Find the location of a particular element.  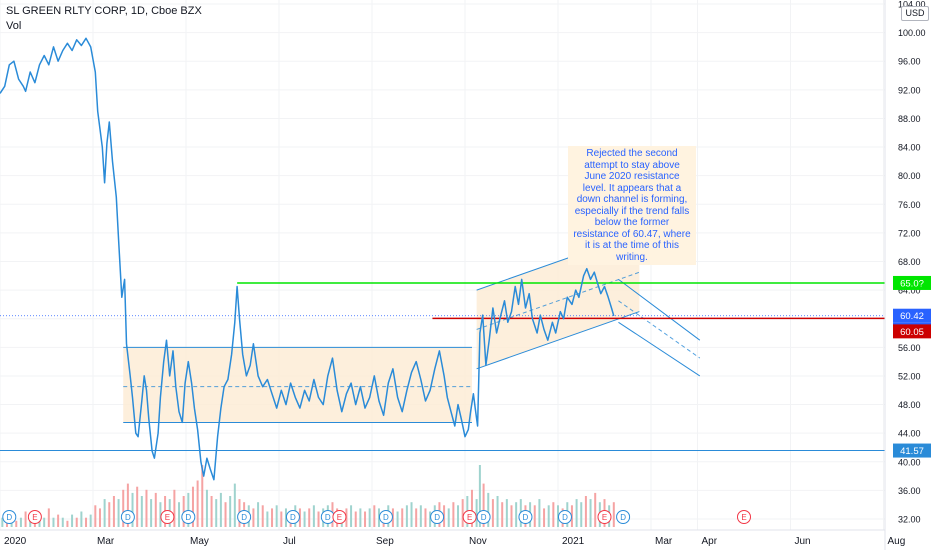

y-tick-label: 64.00 is located at coordinates (909, 291).